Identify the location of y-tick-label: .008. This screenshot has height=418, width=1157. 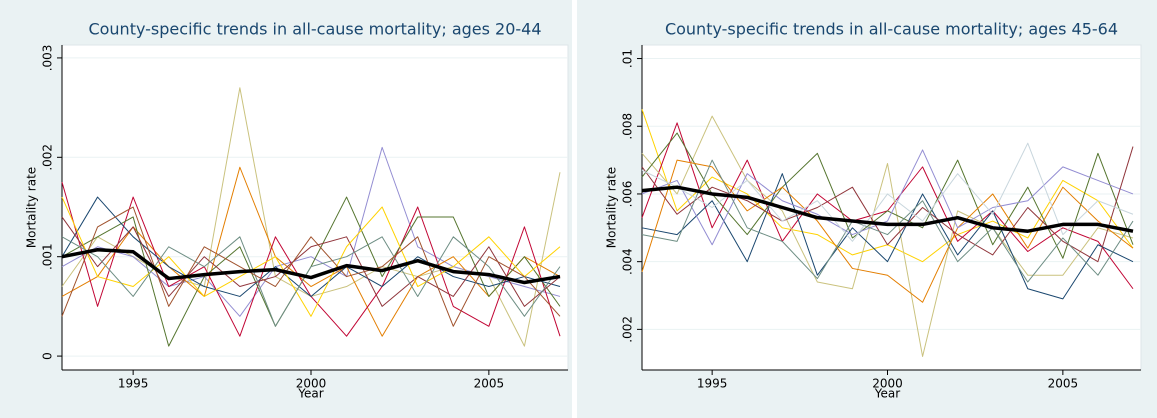
(628, 126).